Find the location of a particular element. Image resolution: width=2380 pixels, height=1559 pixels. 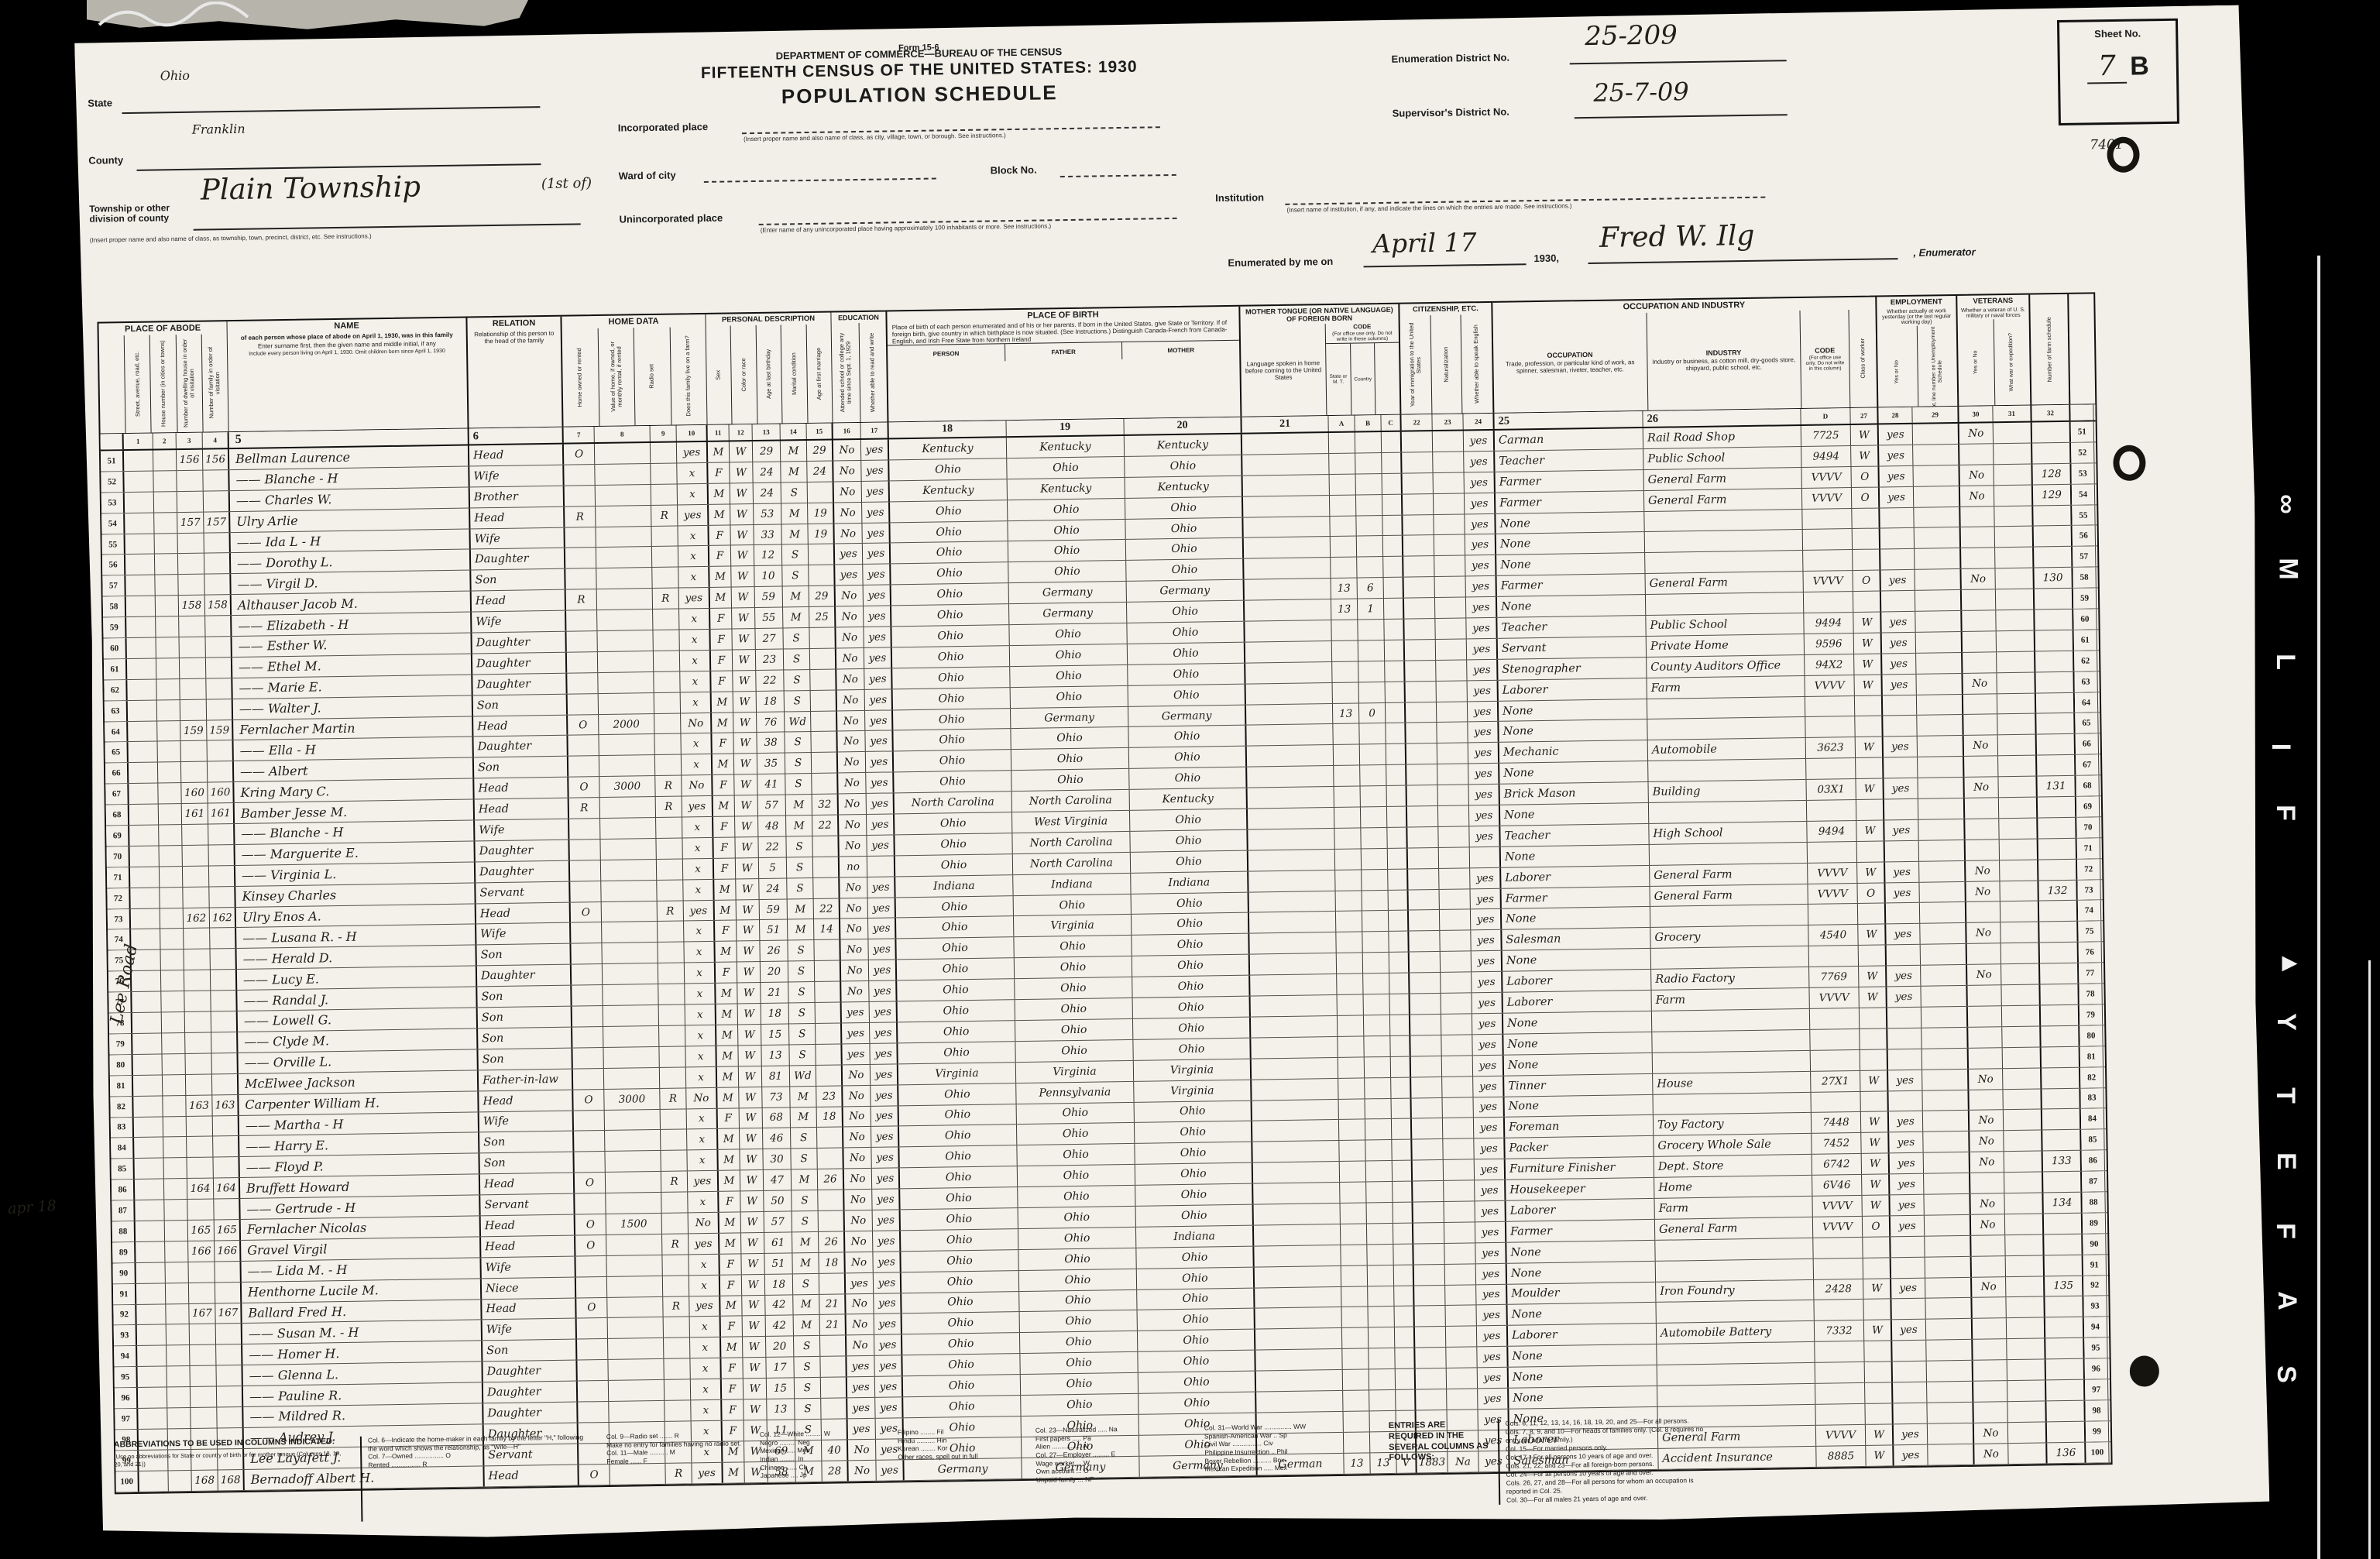

cell-ln: 71 is located at coordinates (118, 877).